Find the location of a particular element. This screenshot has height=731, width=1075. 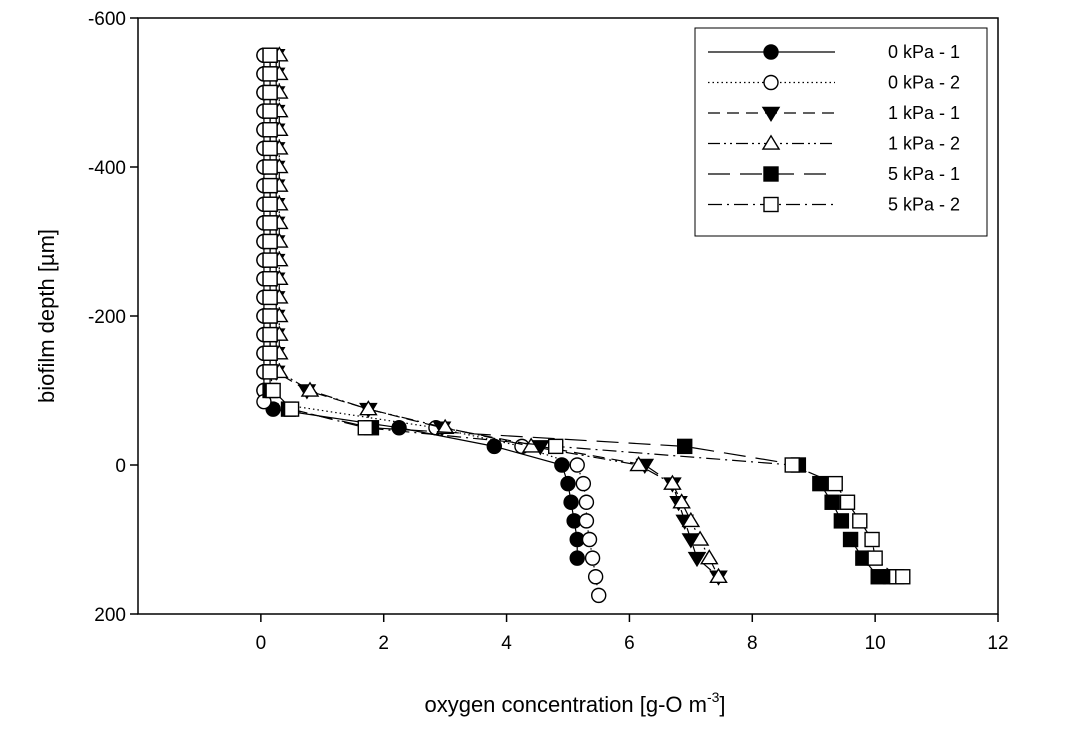

legend-label: 5 kPa - 2 is located at coordinates (924, 205).